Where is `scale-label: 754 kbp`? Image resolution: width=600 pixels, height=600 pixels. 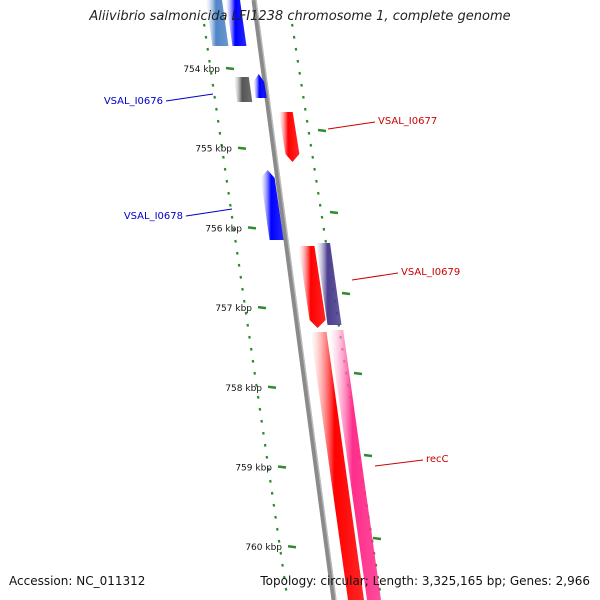
scale-label: 754 kbp is located at coordinates (201, 70).